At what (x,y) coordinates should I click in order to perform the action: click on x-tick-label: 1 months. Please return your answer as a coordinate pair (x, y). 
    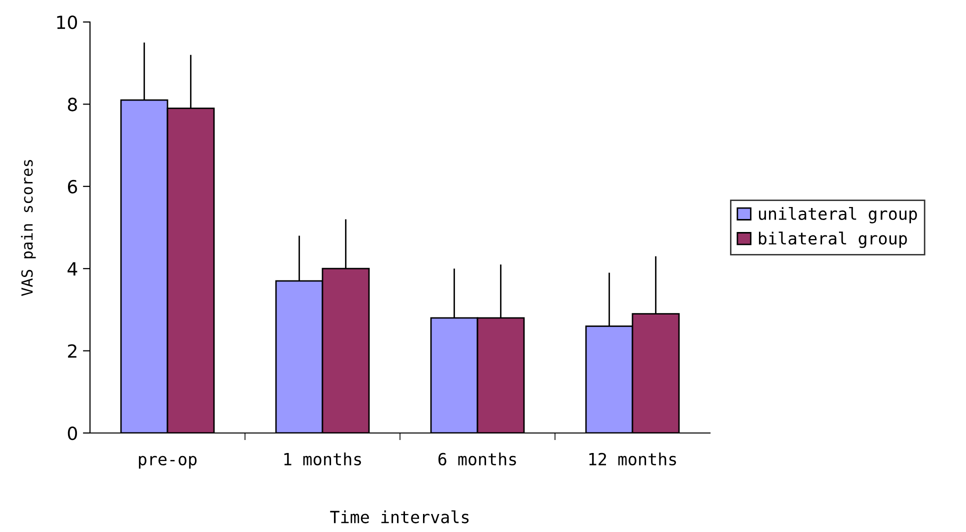
    Looking at the image, I should click on (322, 459).